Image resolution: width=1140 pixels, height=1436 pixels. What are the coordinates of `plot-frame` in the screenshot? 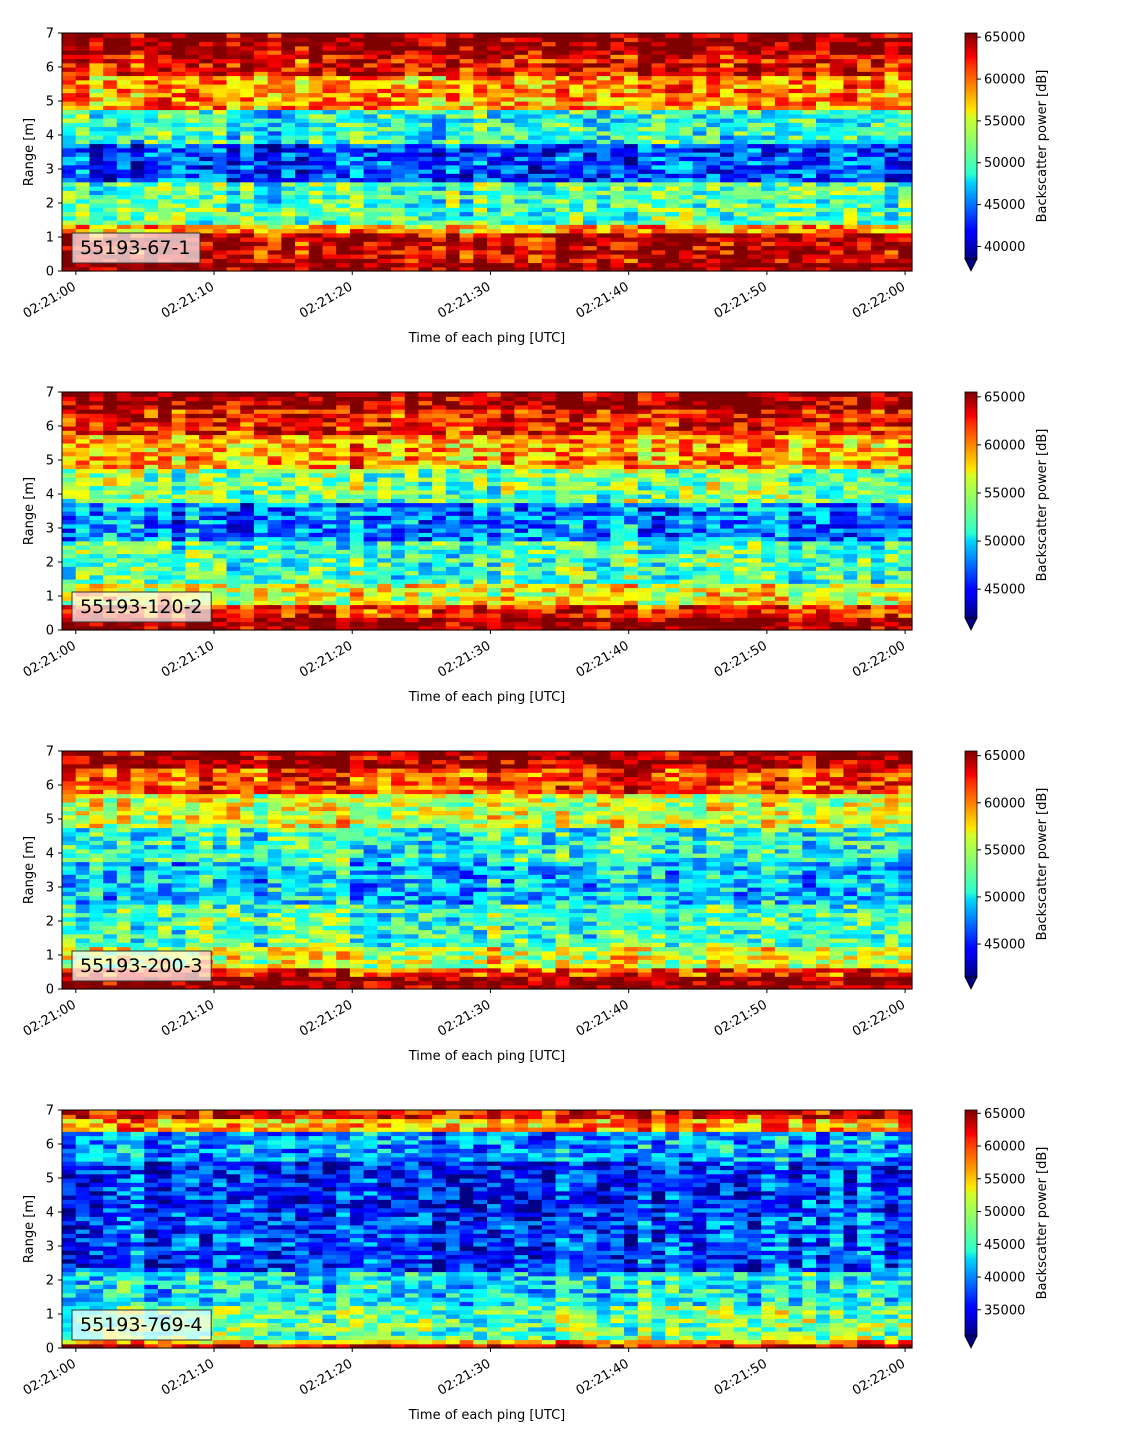 It's located at (487, 152).